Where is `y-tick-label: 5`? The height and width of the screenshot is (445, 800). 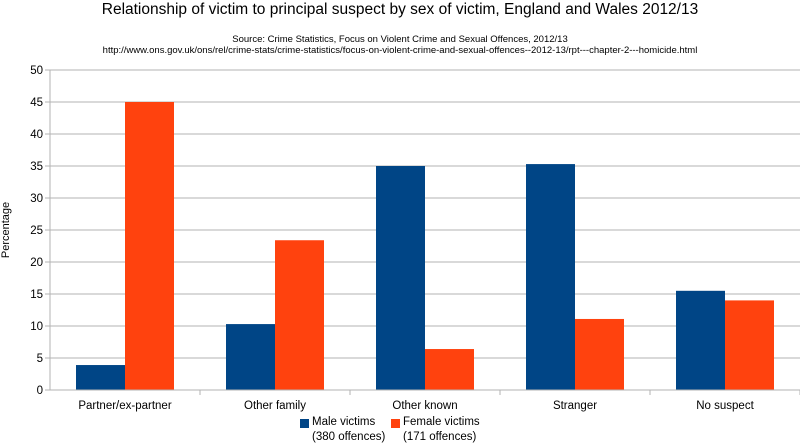
y-tick-label: 5 is located at coordinates (40, 359).